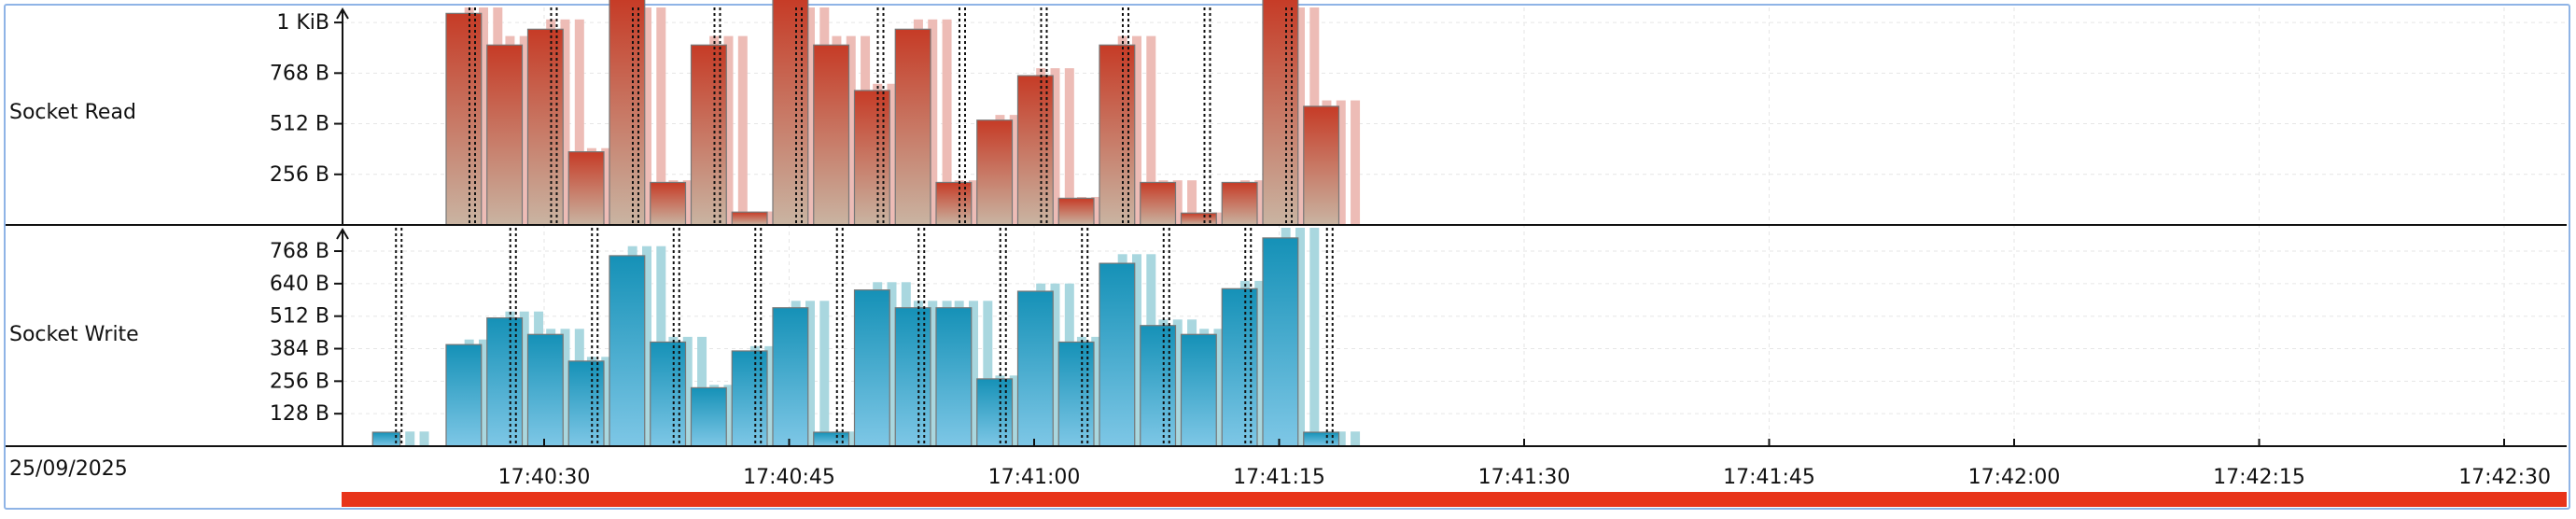 The width and height of the screenshot is (2576, 519). I want to click on write-ytick-label: 128 B, so click(299, 414).